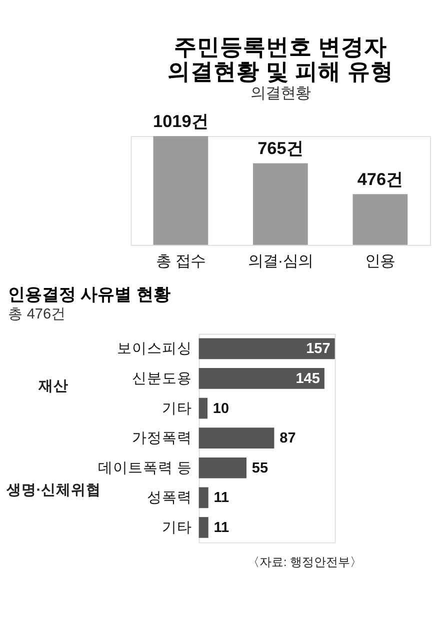 This screenshot has width=438, height=627. What do you see at coordinates (380, 179) in the screenshot?
I see `data-label: 476건` at bounding box center [380, 179].